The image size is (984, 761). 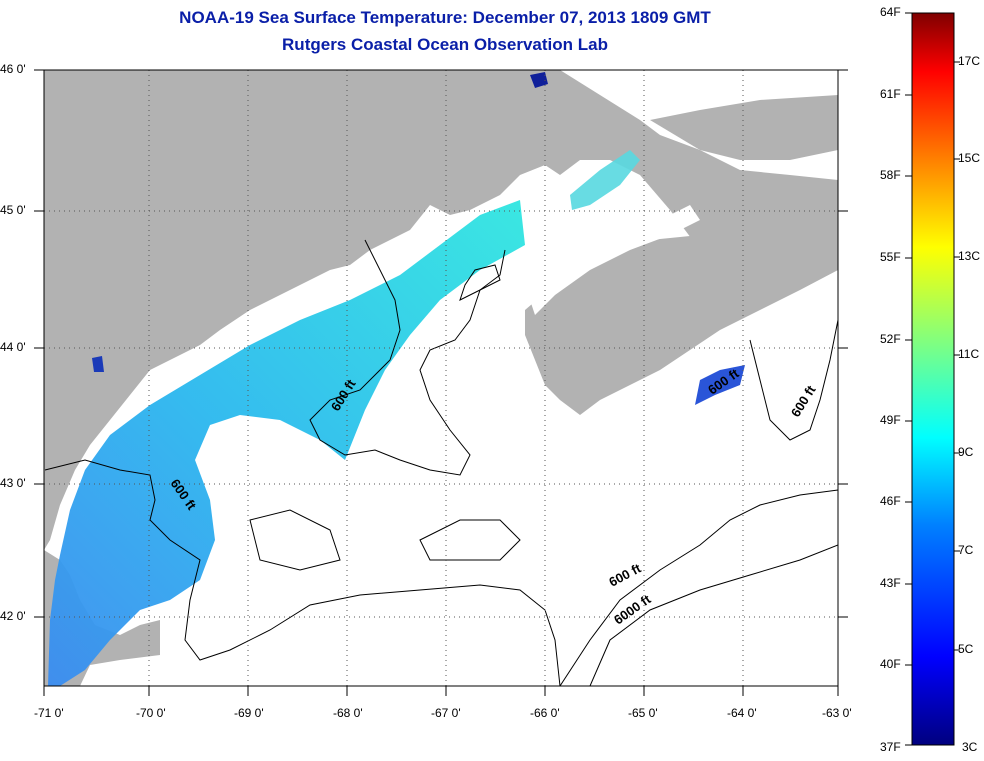 What do you see at coordinates (969, 354) in the screenshot?
I see `cb-c-11: 11C` at bounding box center [969, 354].